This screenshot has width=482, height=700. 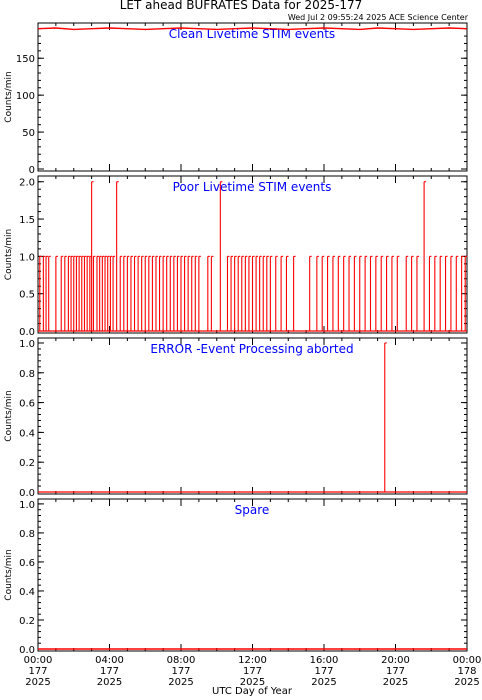 I want to click on x-tick-label-time: 12:00, so click(x=252, y=660).